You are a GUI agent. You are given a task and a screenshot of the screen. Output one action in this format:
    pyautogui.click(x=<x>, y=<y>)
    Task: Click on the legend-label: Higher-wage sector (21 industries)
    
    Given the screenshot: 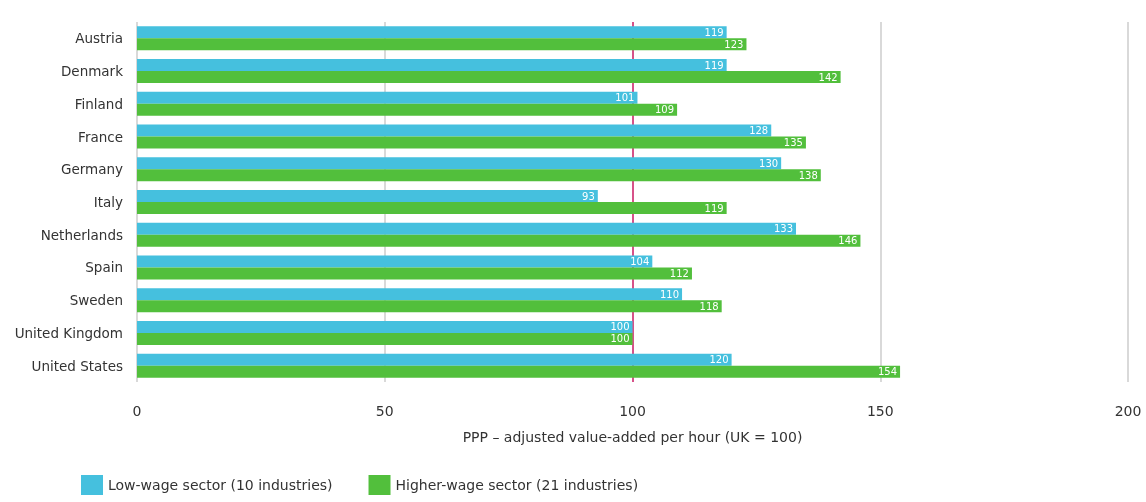 What is the action you would take?
    pyautogui.click(x=517, y=485)
    